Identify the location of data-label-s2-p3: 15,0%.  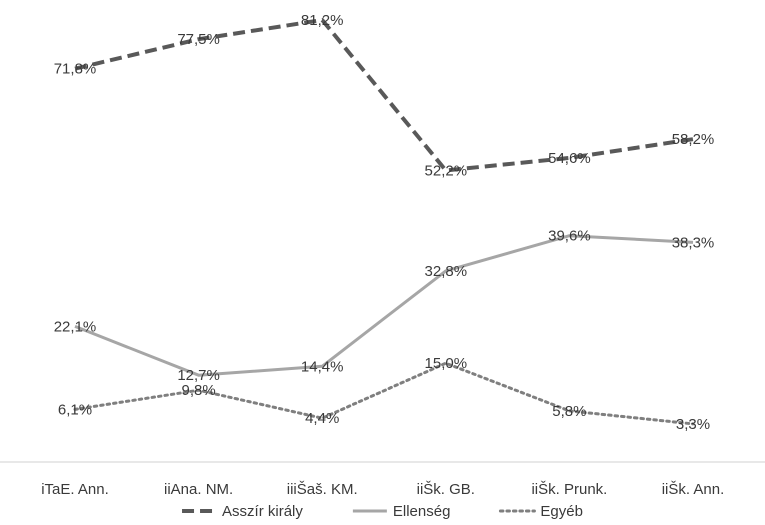
(446, 363).